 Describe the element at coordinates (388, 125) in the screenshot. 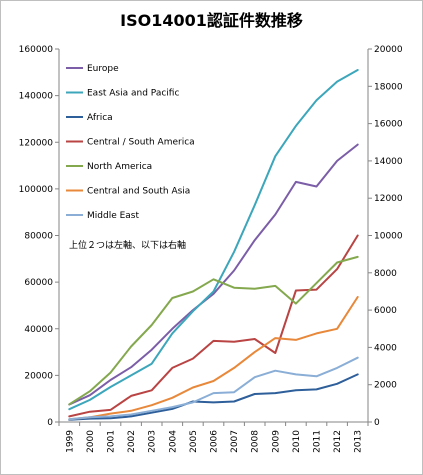

I see `right-tick-label: 16000` at that location.